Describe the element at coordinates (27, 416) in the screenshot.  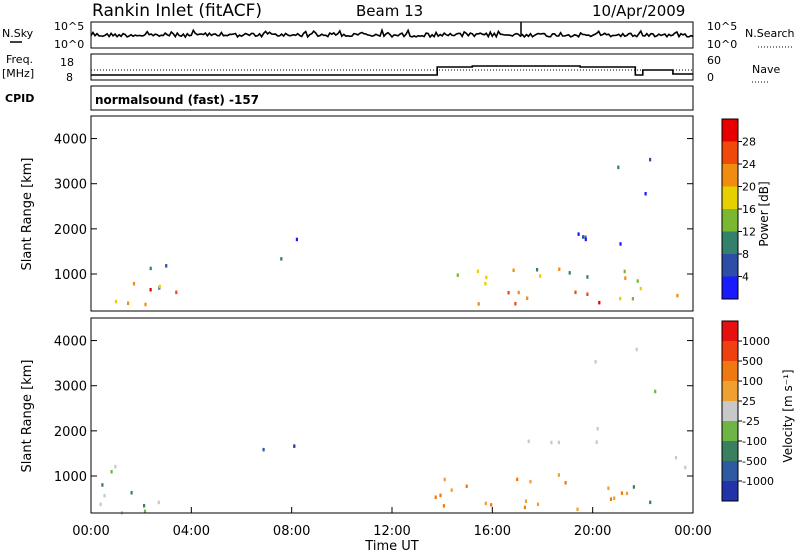
I see `velocity-y-label: Slant Range [km]` at that location.